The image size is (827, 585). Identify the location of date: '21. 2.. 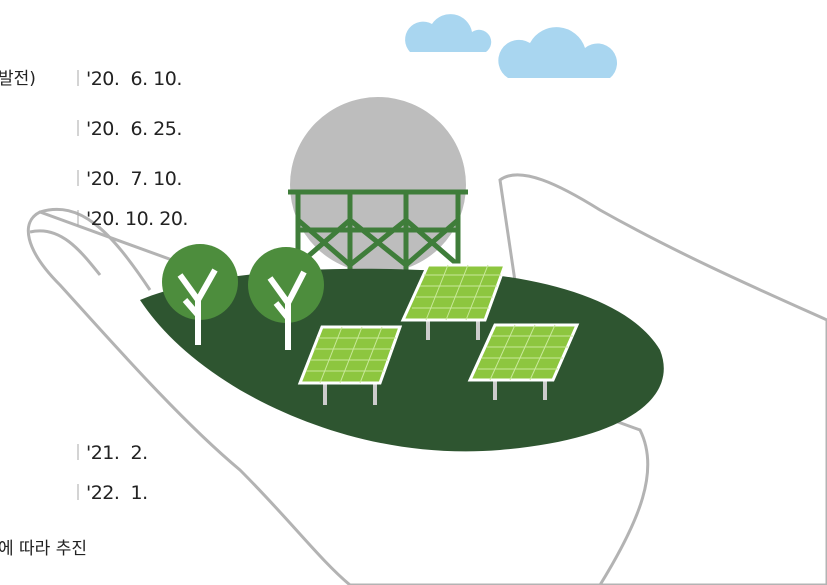
(117, 453).